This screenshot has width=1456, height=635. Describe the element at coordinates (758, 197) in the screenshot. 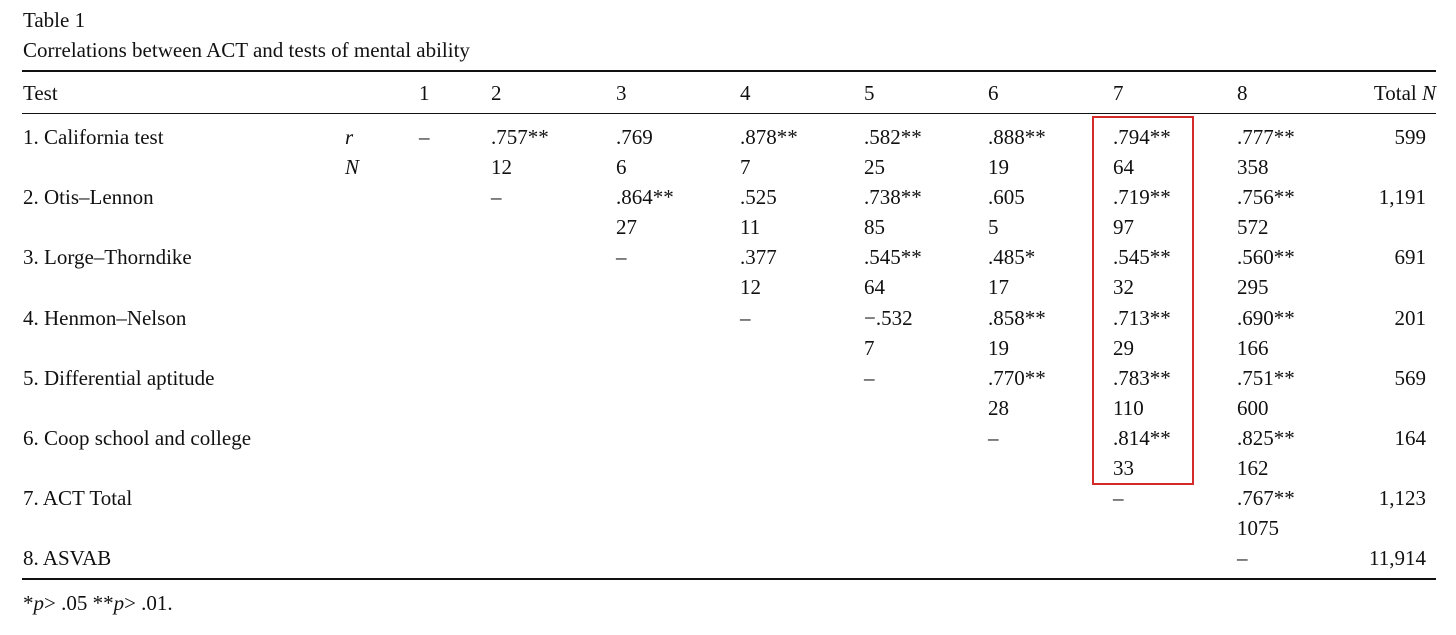

I see `correlation-cell: .525` at that location.